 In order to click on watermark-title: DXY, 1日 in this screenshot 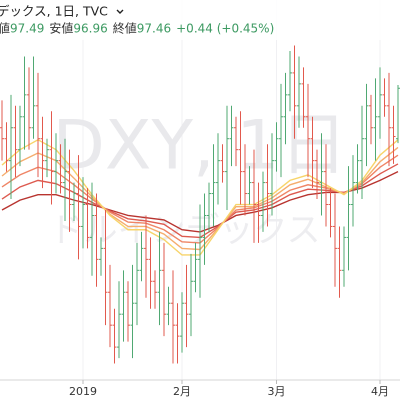, I will do `click(200, 146)`.